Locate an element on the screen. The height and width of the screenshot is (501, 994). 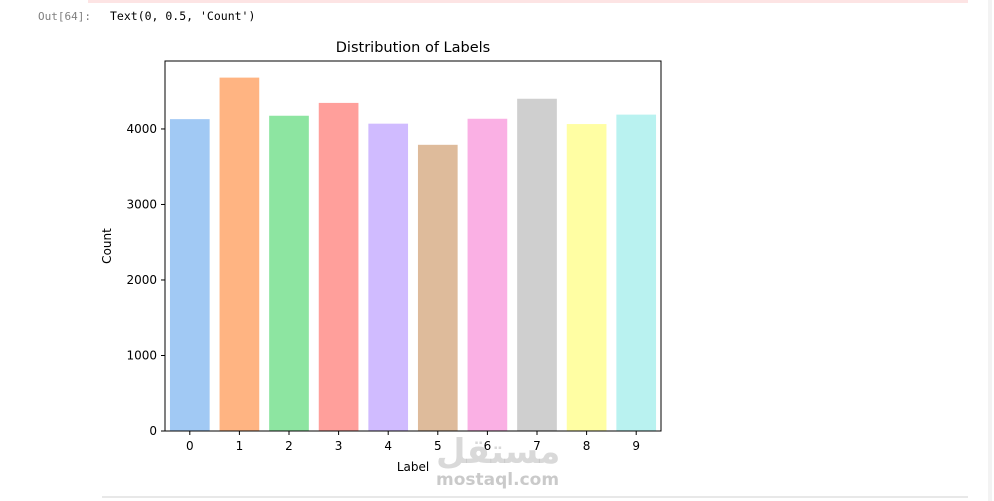
x-tick-label: 2 is located at coordinates (289, 446).